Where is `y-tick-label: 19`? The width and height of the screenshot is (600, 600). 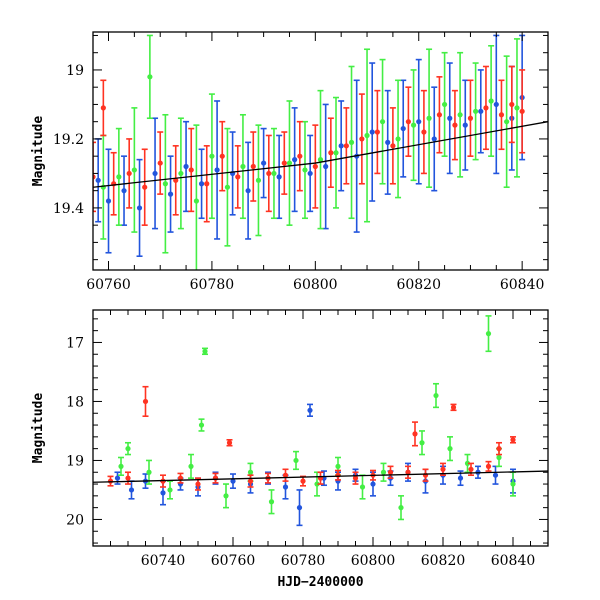 y-tick-label: 19 is located at coordinates (75, 461).